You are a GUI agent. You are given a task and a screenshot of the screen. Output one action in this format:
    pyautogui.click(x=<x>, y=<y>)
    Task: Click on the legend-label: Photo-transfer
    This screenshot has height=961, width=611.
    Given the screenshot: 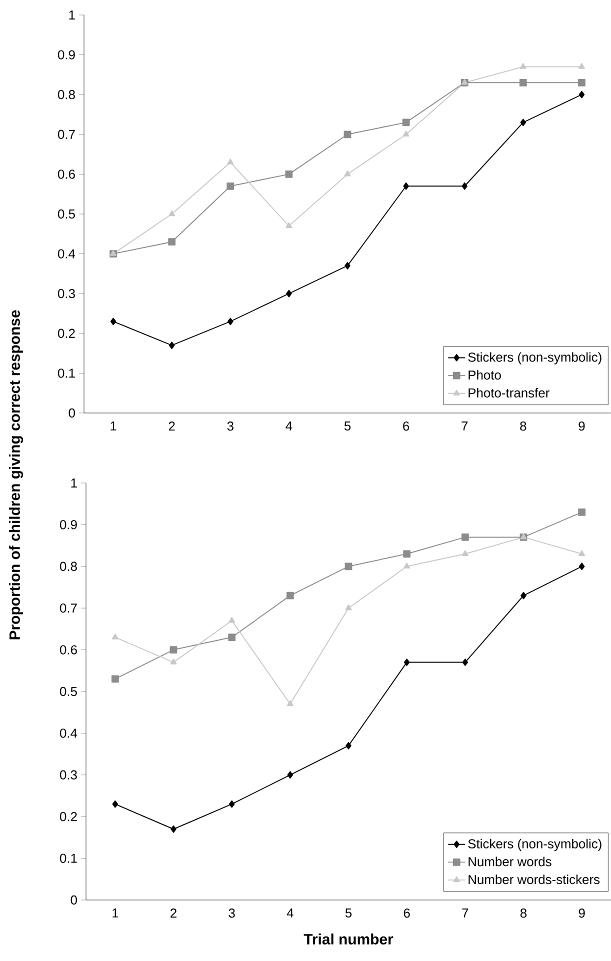 What is the action you would take?
    pyautogui.click(x=509, y=393)
    